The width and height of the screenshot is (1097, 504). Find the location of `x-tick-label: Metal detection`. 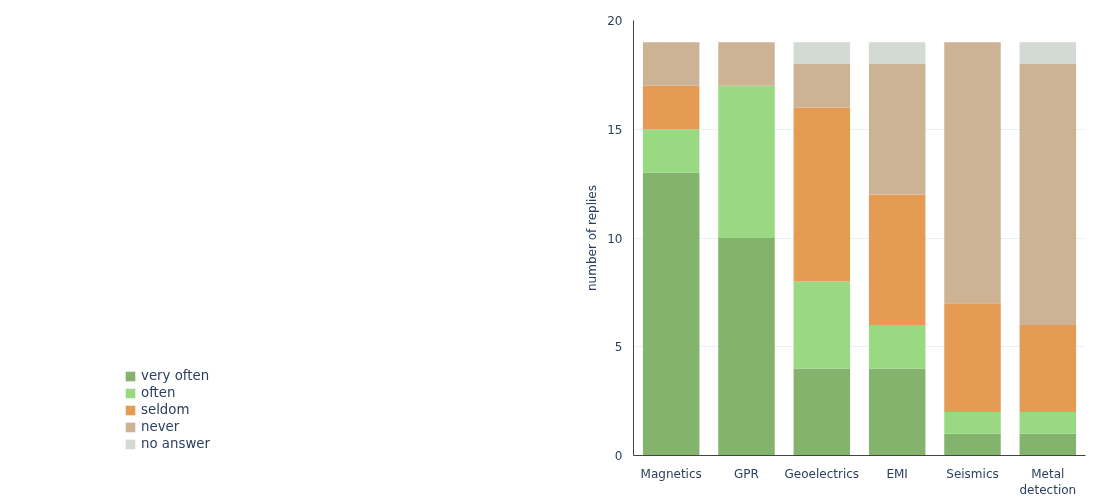

x-tick-label: Metal detection is located at coordinates (1048, 482).